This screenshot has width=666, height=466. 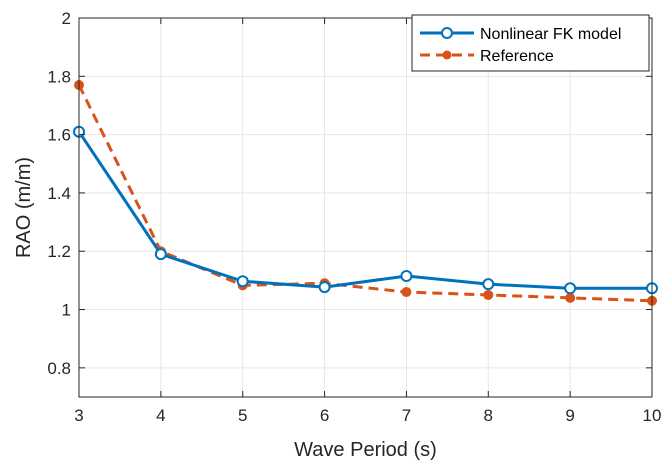 I want to click on x-tick-label: 8, so click(x=488, y=415).